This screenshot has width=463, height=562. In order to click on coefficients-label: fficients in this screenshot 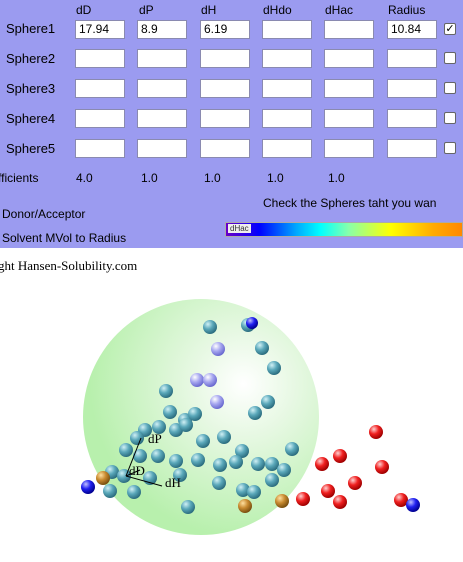, I will do `click(19, 178)`.